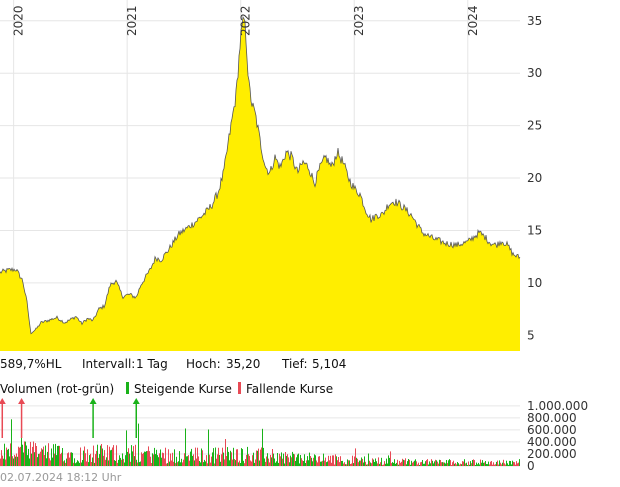 The height and width of the screenshot is (487, 620). What do you see at coordinates (57, 389) in the screenshot?
I see `volume-legend-title: Volumen (rot-grün)` at bounding box center [57, 389].